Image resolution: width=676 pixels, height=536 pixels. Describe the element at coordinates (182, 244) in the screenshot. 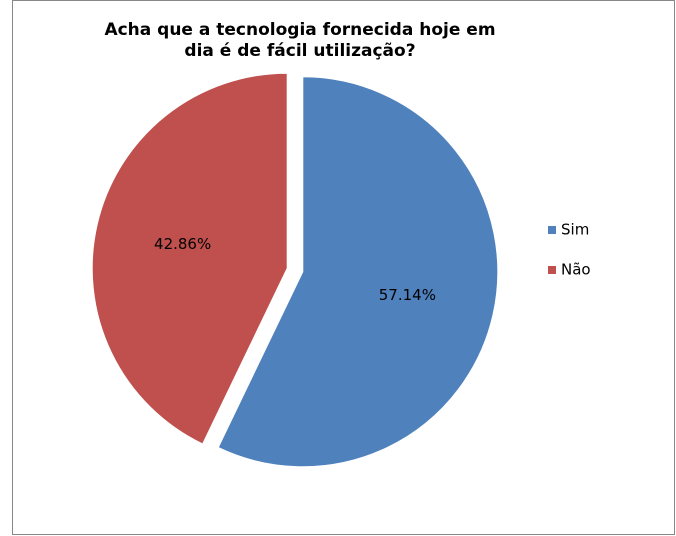

I see `data-label: 42.86%` at that location.